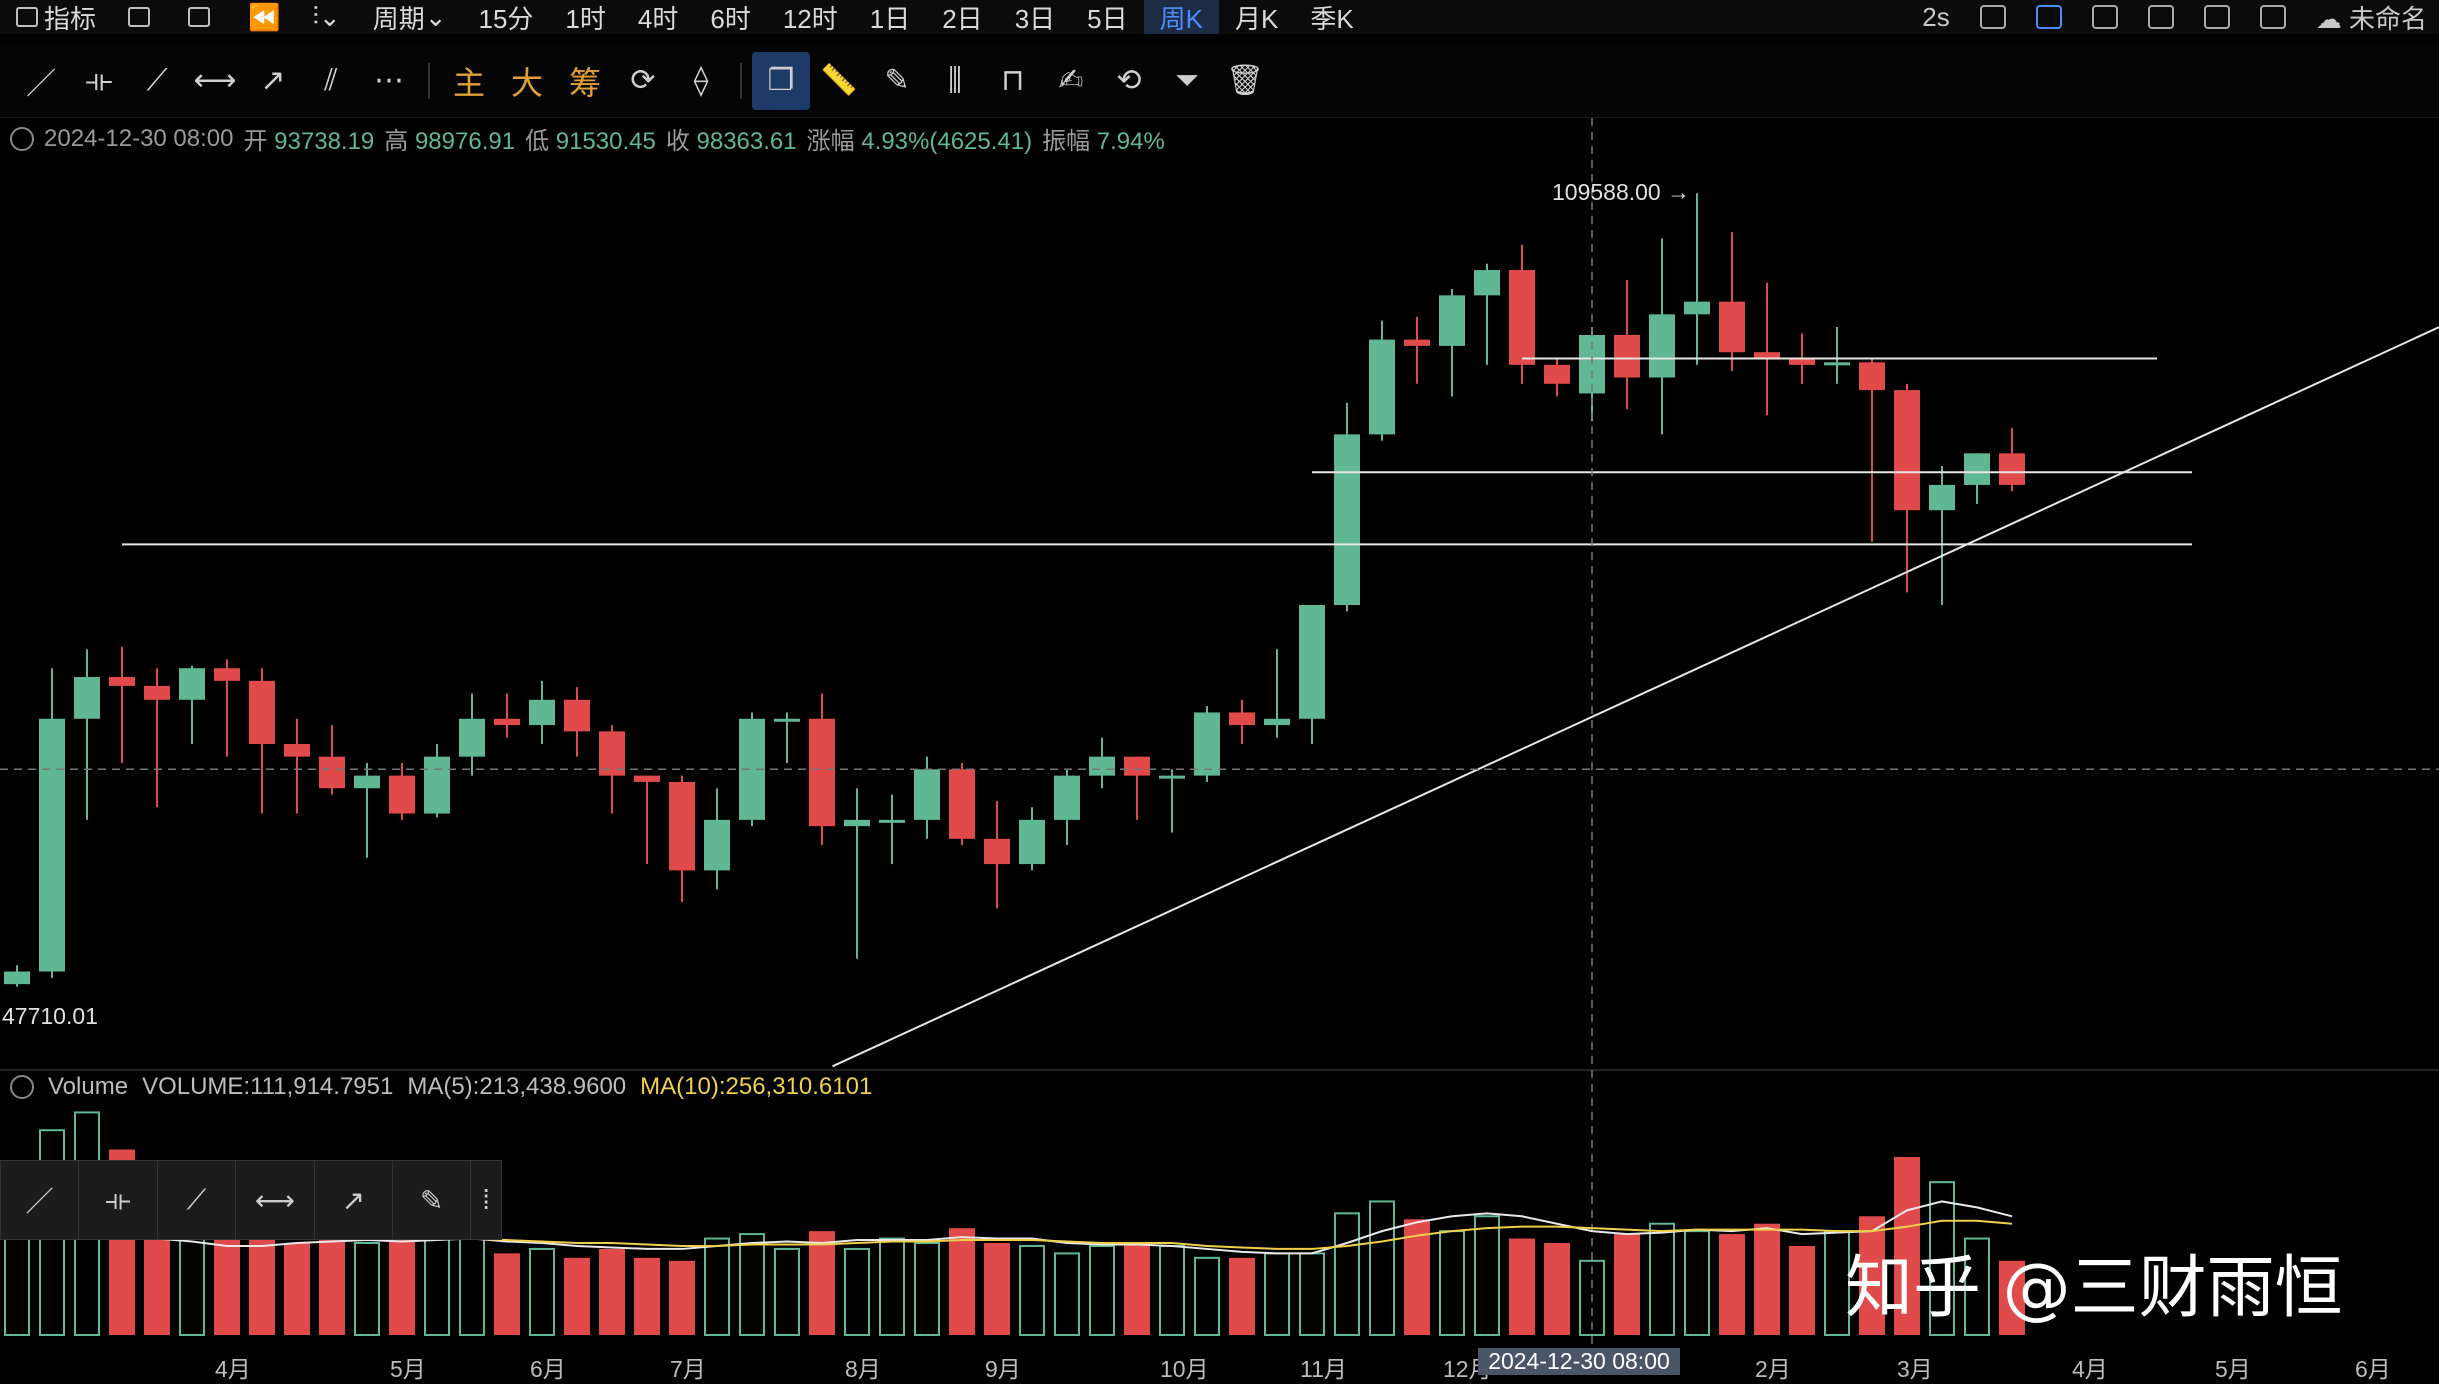  I want to click on x-axis-label: 8月, so click(863, 1367).